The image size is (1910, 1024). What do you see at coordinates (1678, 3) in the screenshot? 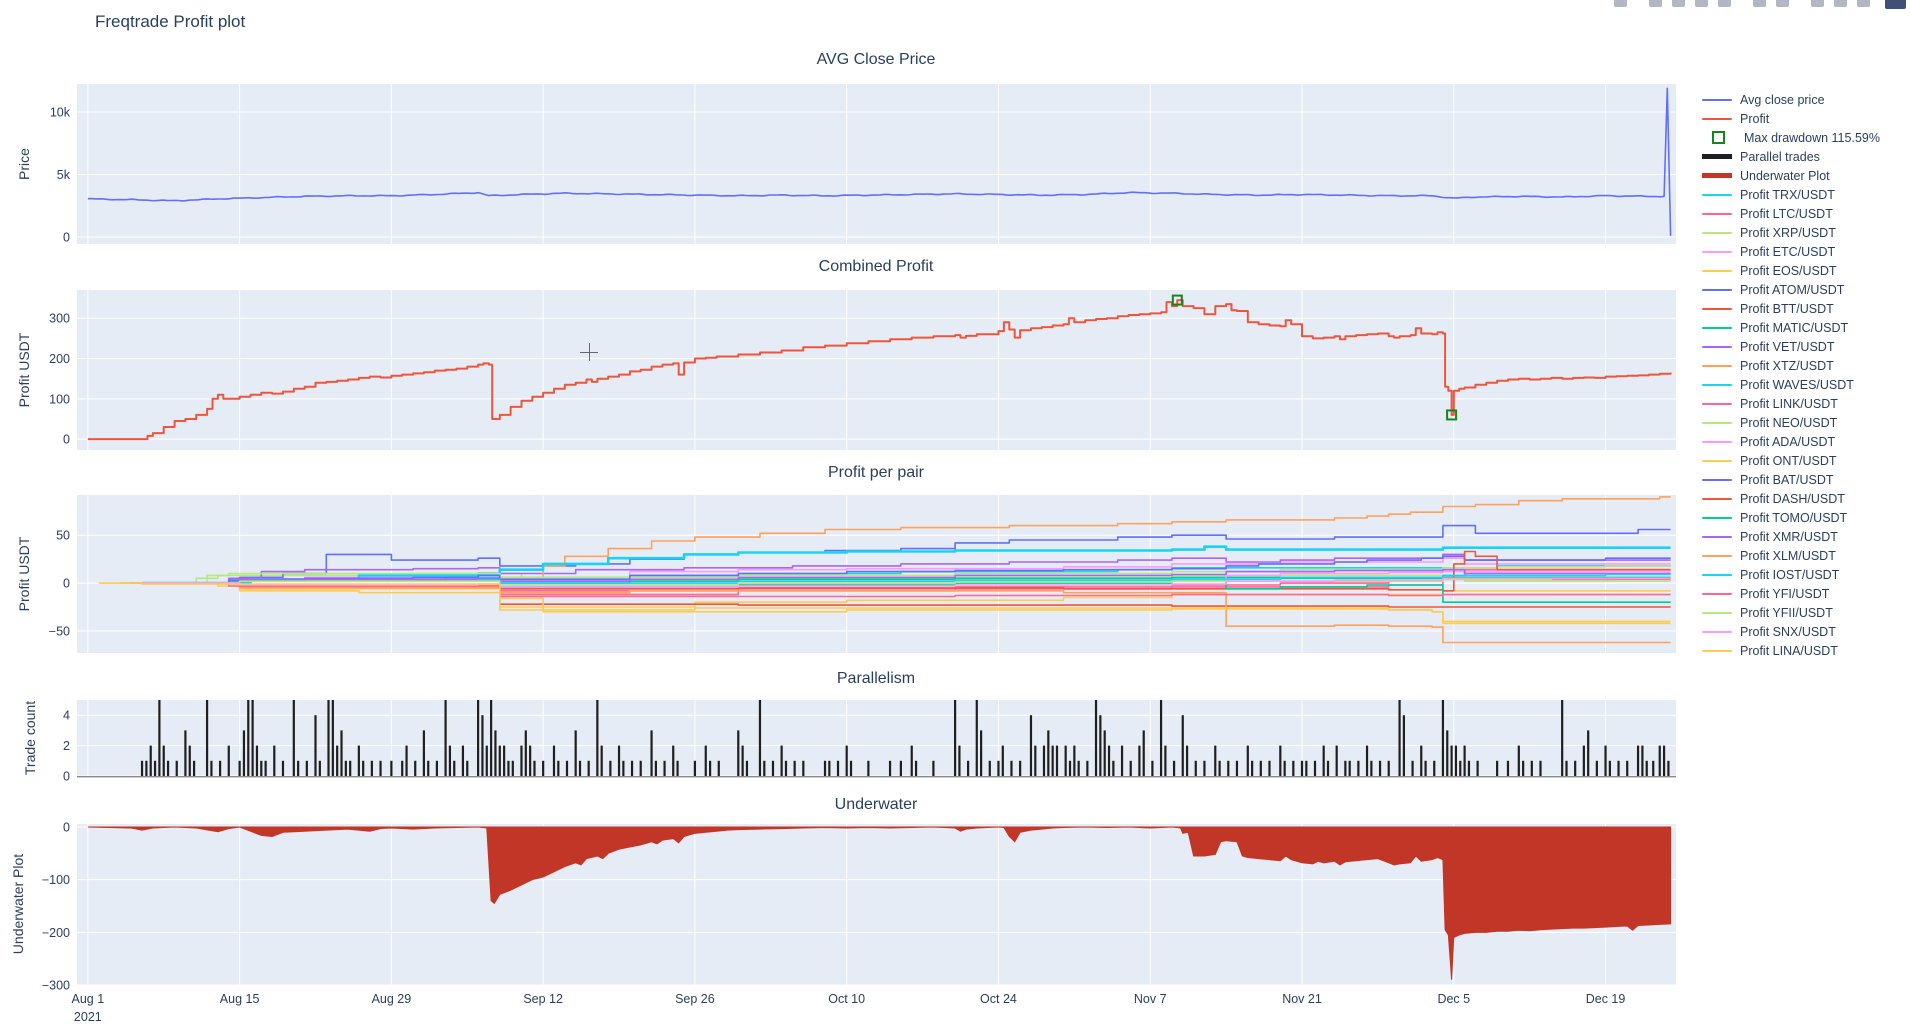
I see `pan-icon` at bounding box center [1678, 3].